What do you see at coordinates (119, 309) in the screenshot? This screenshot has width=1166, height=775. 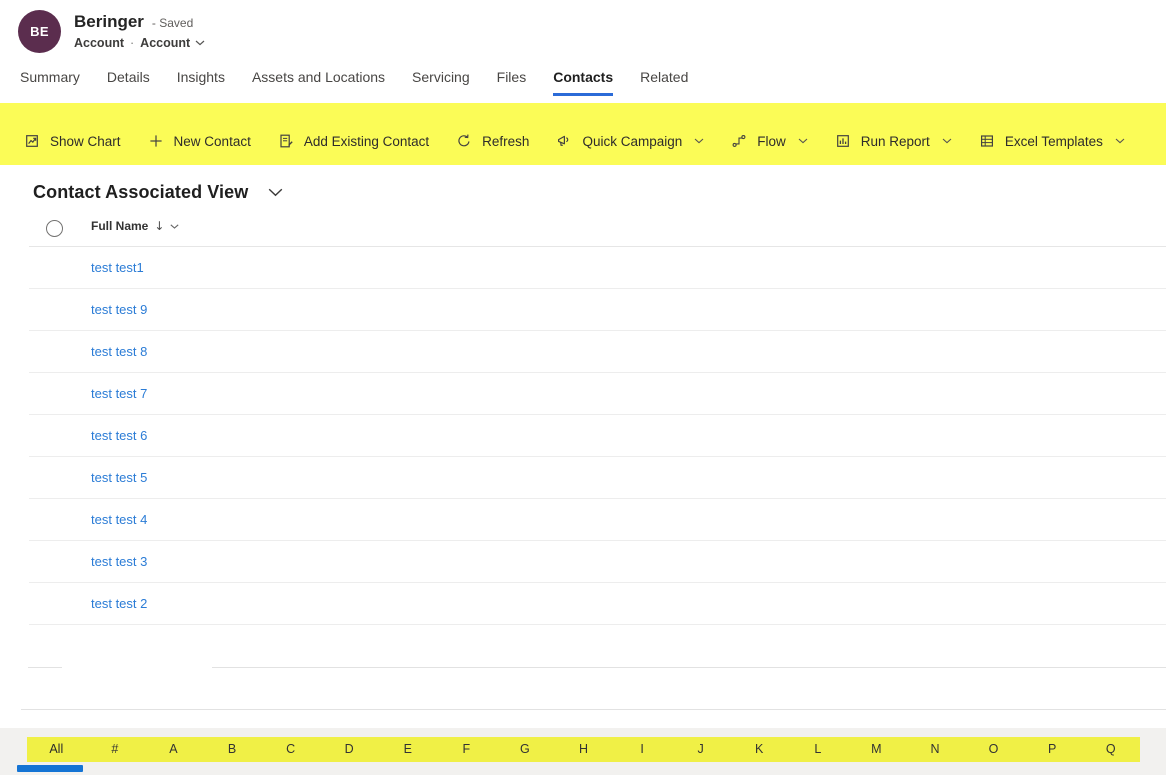 I see `contact-link: test test 9` at bounding box center [119, 309].